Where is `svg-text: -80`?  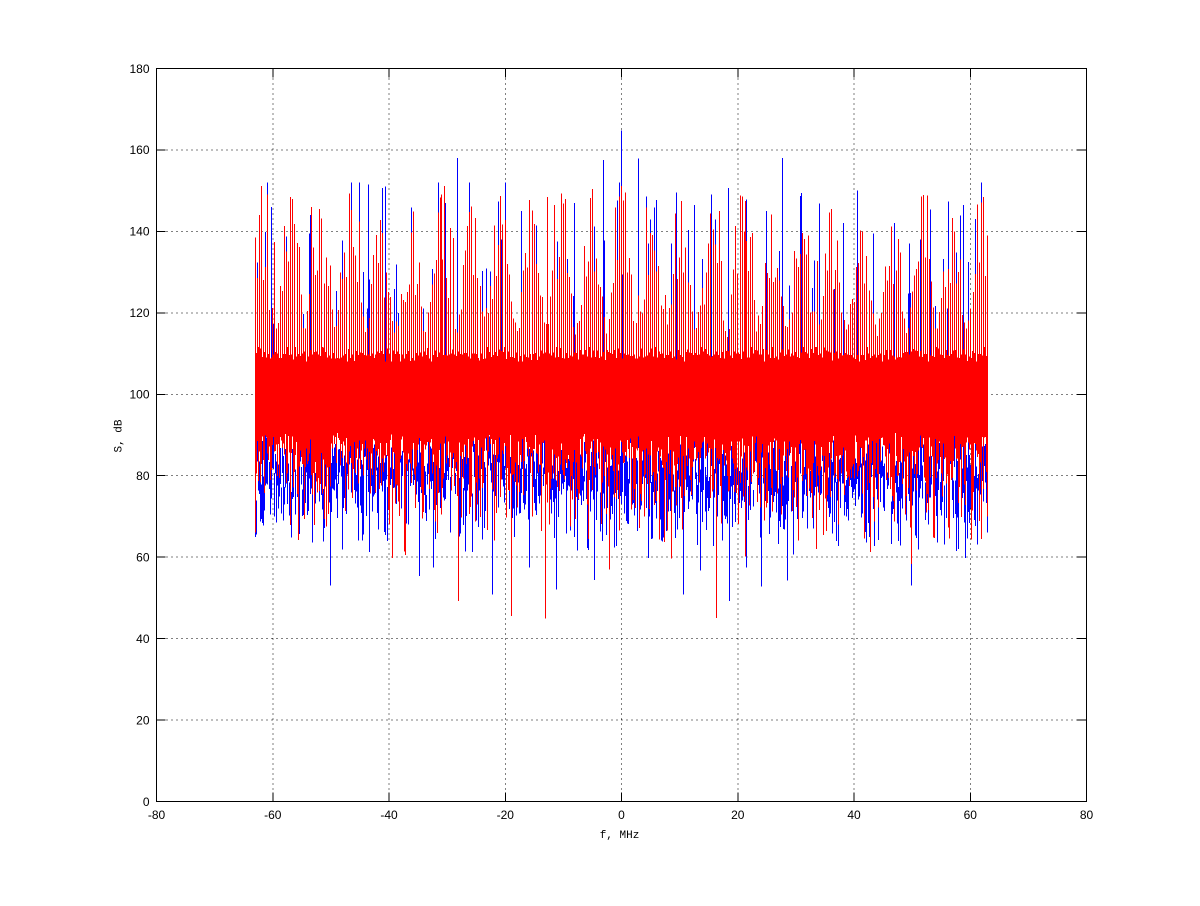 svg-text: -80 is located at coordinates (157, 815).